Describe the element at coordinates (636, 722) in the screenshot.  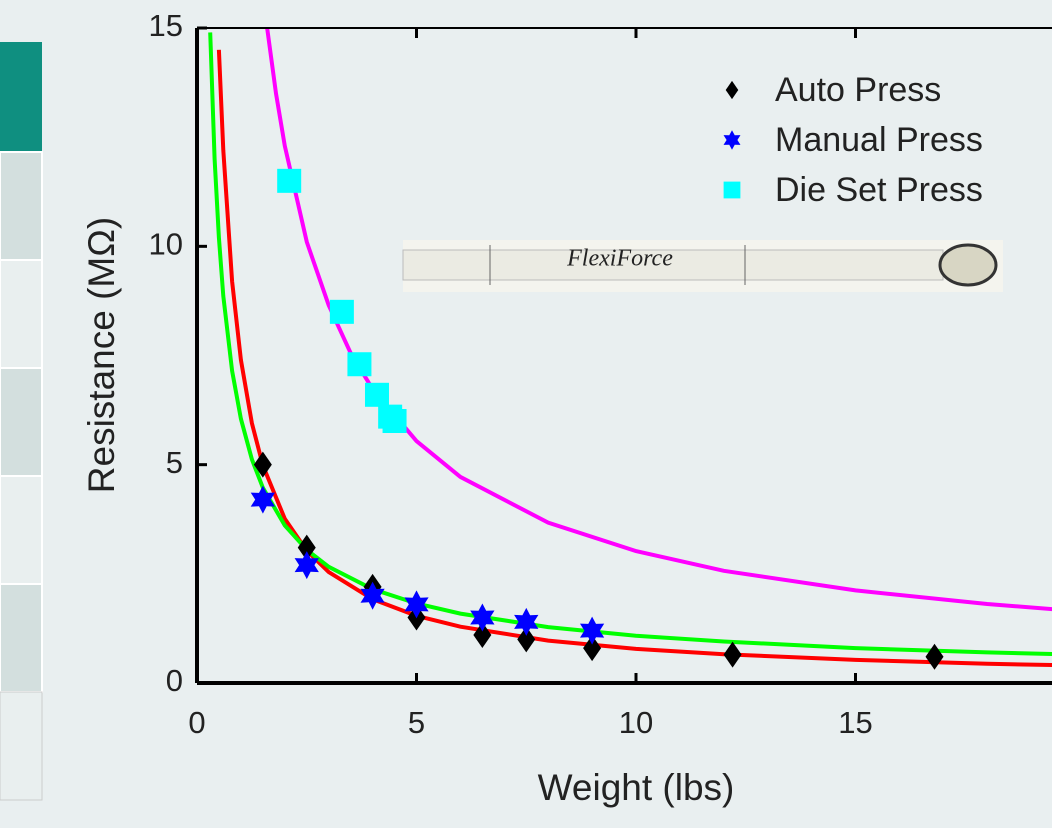
I see `x-tick-label: 10` at that location.